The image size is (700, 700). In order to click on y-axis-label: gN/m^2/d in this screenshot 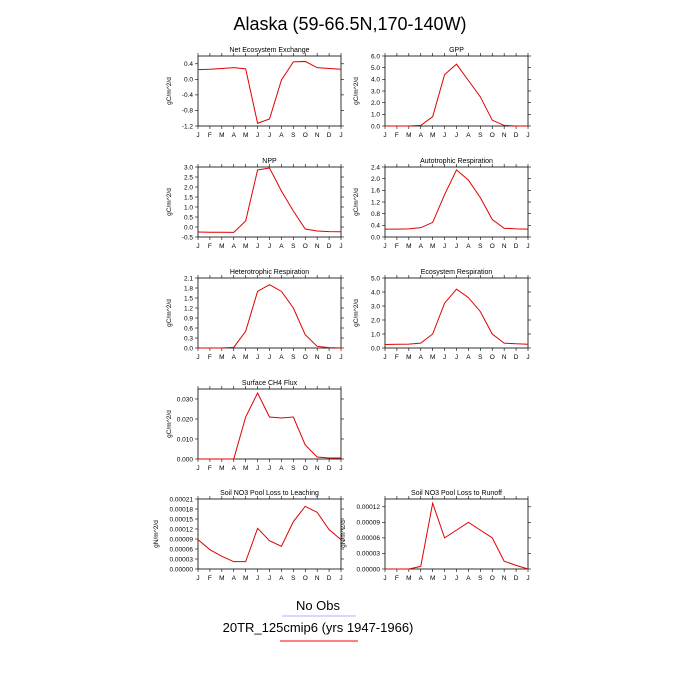, I will do `click(343, 534)`.